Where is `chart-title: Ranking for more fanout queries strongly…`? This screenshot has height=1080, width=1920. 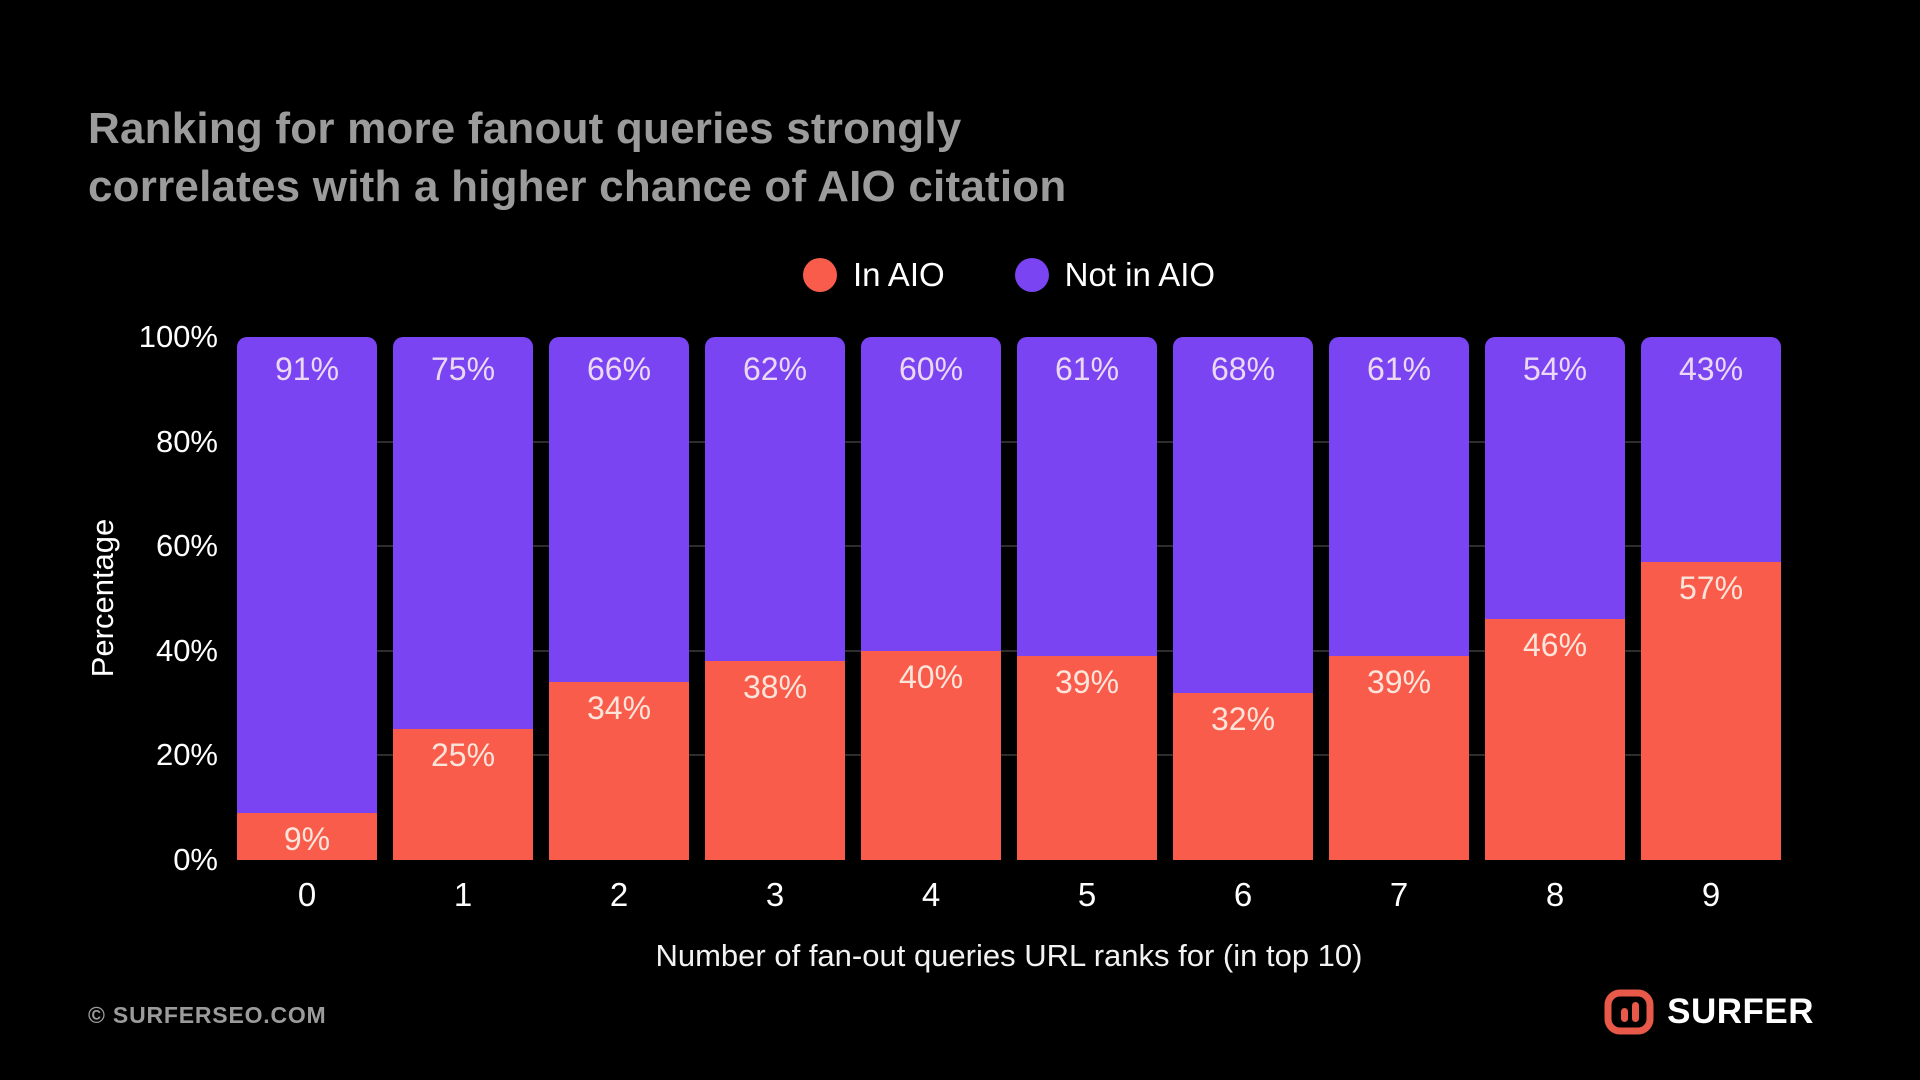 chart-title: Ranking for more fanout queries strongly… is located at coordinates (577, 158).